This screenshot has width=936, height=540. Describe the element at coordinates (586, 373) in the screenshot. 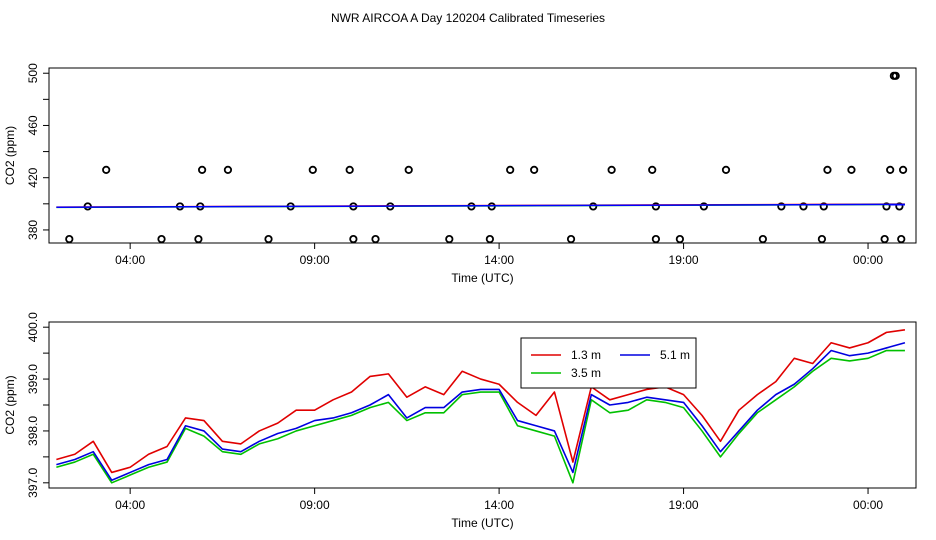

I see `legend-label: 3.5 m` at that location.